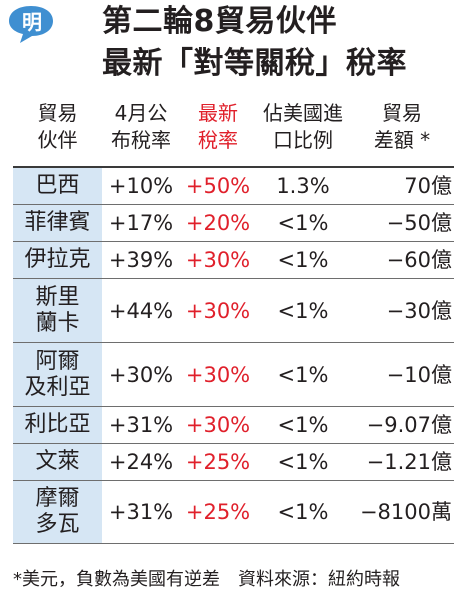 Image resolution: width=461 pixels, height=601 pixels. I want to click on speech-bubble-icon, so click(31, 24).